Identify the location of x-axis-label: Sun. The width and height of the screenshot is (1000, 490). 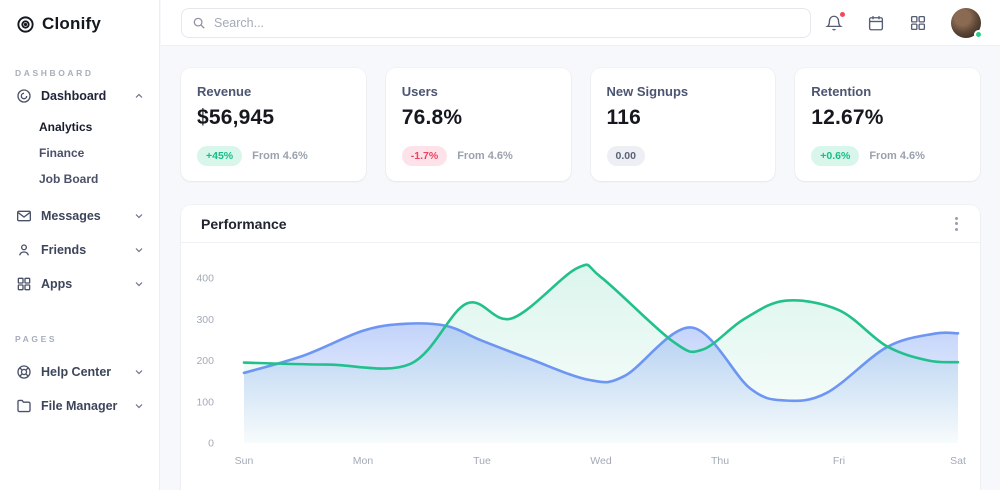
(244, 461).